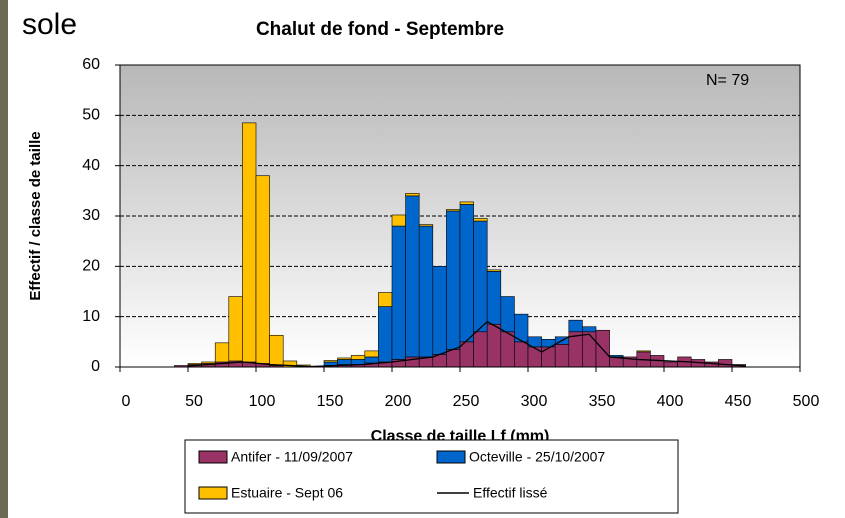 This screenshot has width=845, height=518. Describe the element at coordinates (91, 266) in the screenshot. I see `y-tick-label: 20` at that location.